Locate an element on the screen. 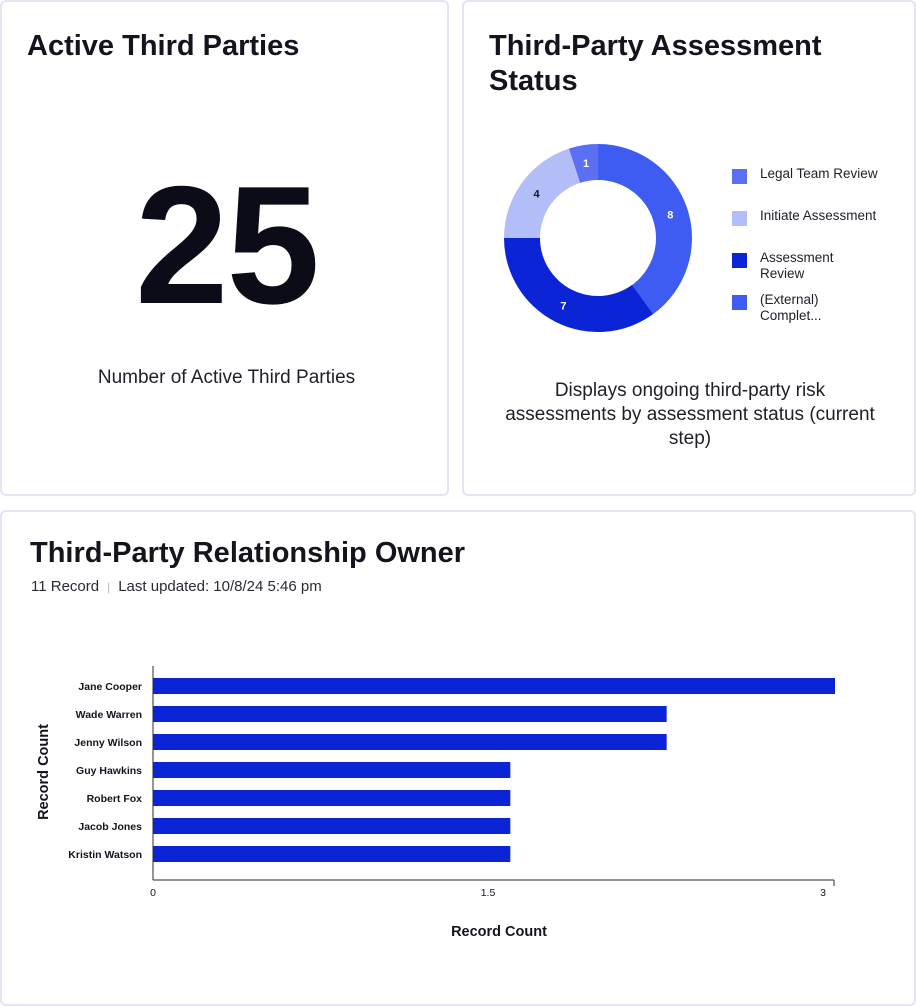 This screenshot has height=1006, width=916. x-tick-label: 0 is located at coordinates (153, 893).